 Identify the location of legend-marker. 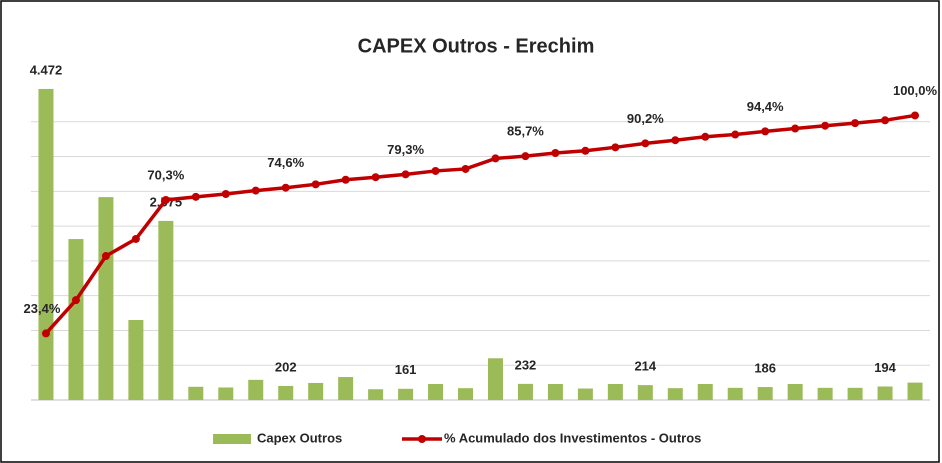
(422, 439).